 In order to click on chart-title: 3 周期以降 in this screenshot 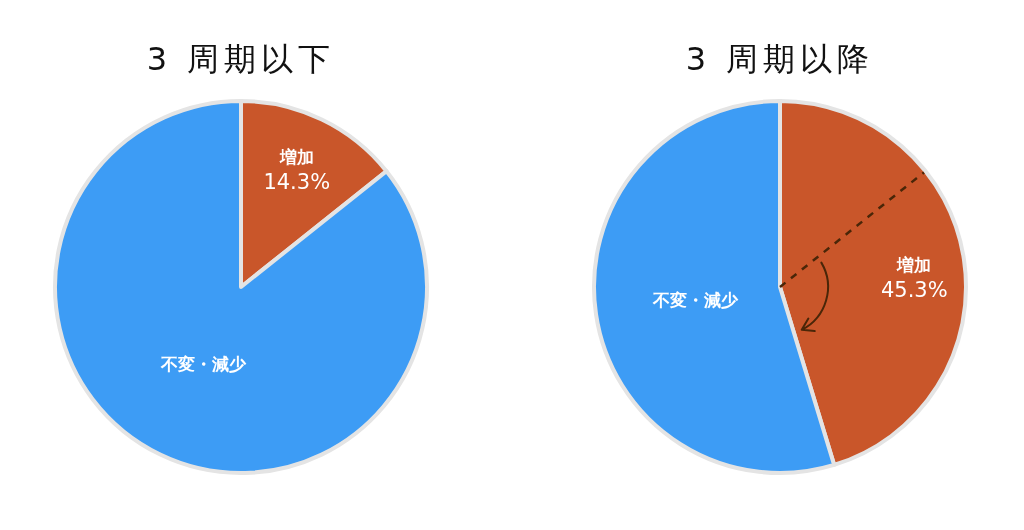, I will do `click(780, 59)`.